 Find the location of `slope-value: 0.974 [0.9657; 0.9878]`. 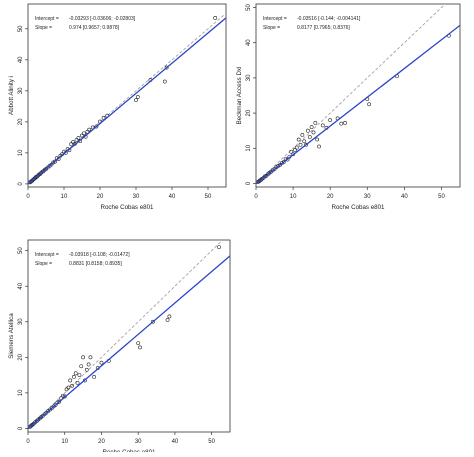

slope-value: 0.974 [0.9657; 0.9878] is located at coordinates (94, 28).